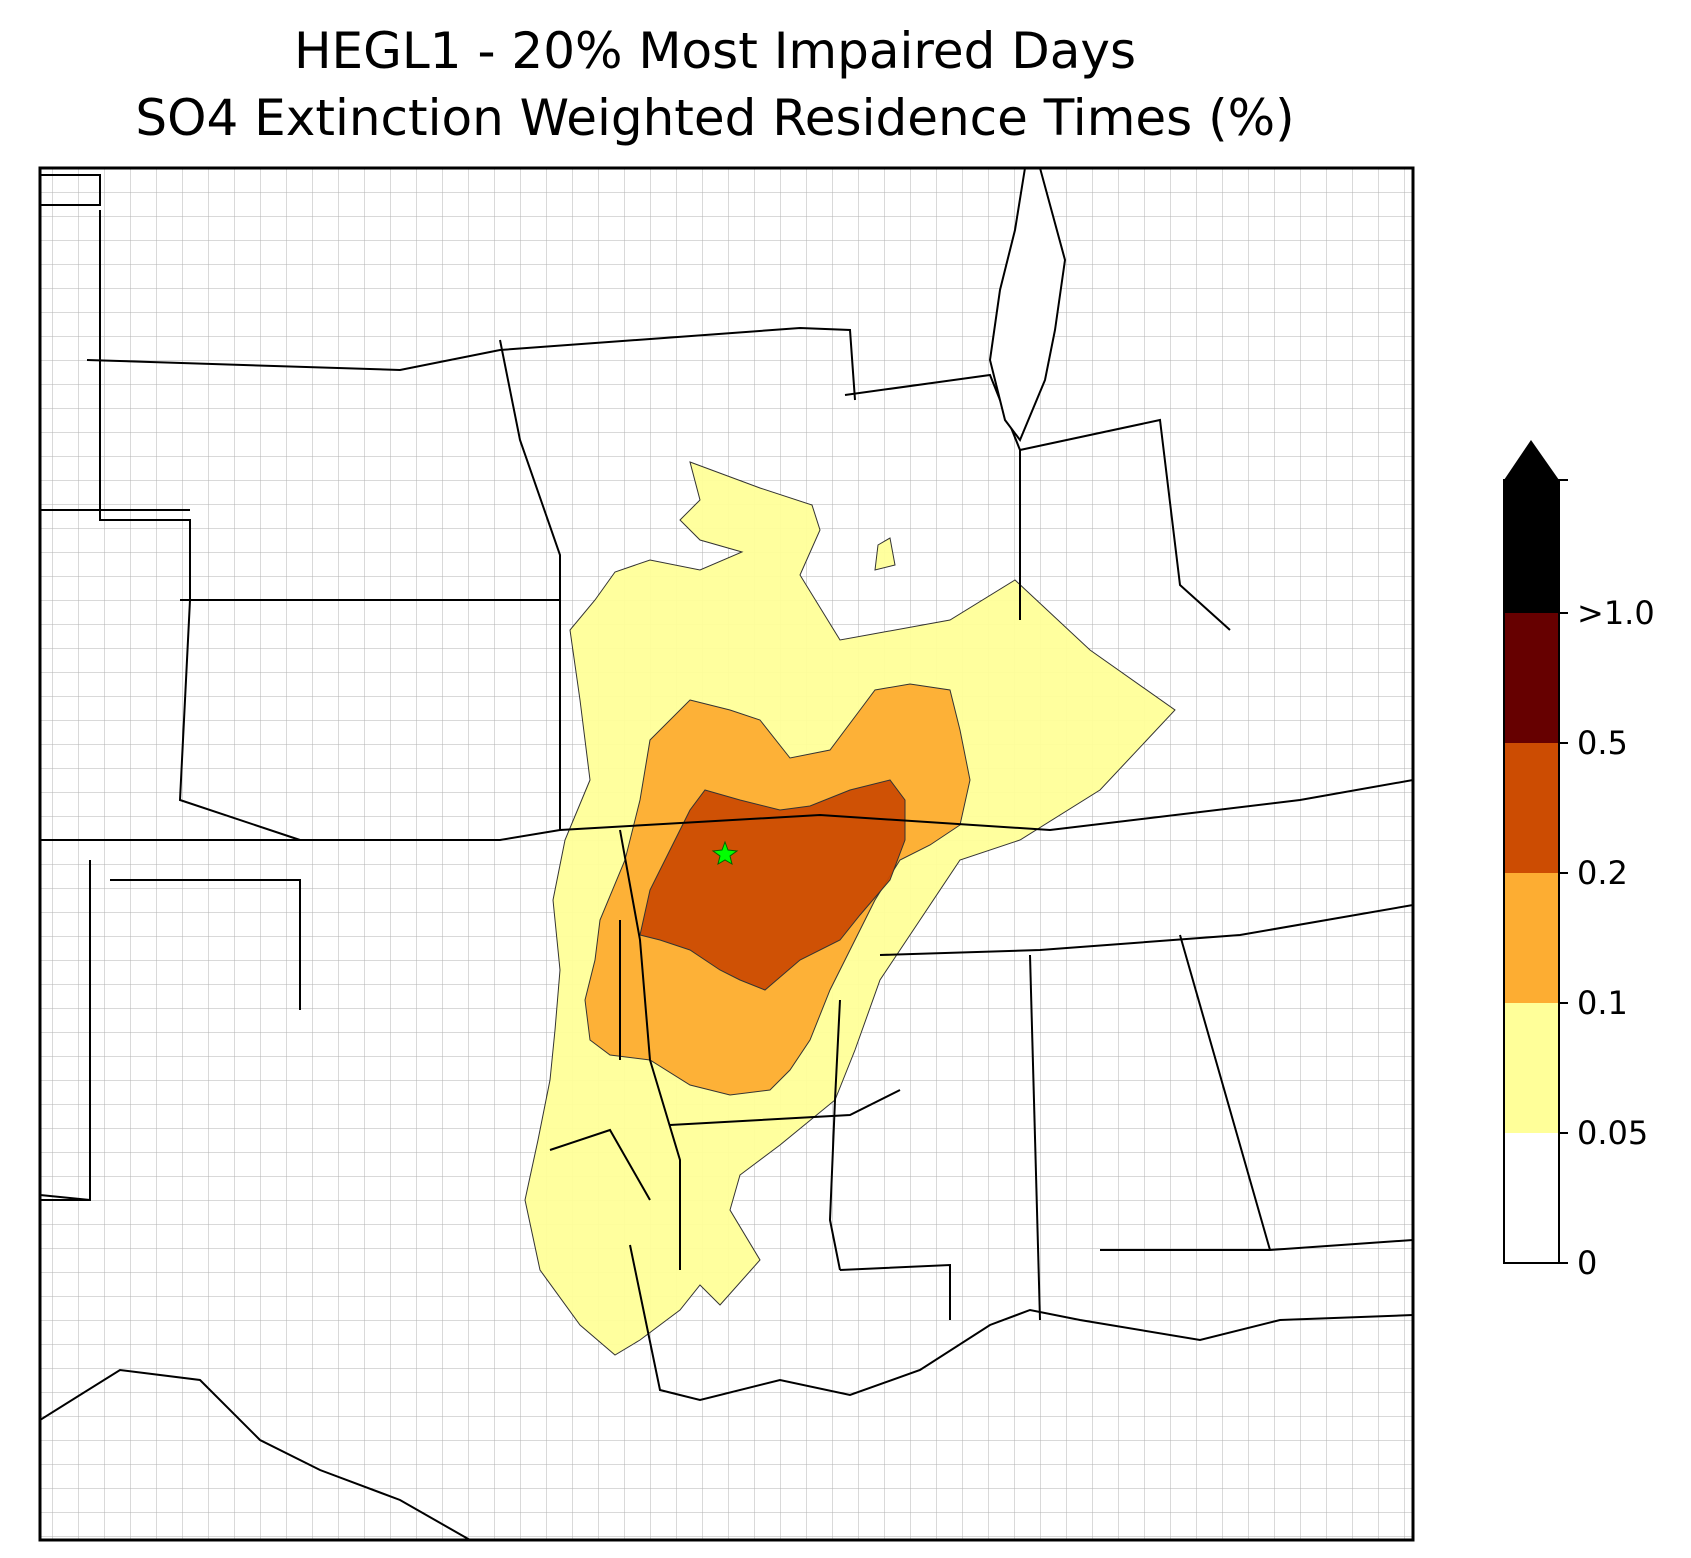 The height and width of the screenshot is (1558, 1691). Describe the element at coordinates (1563, 871) in the screenshot. I see `colorbar-ticks` at that location.